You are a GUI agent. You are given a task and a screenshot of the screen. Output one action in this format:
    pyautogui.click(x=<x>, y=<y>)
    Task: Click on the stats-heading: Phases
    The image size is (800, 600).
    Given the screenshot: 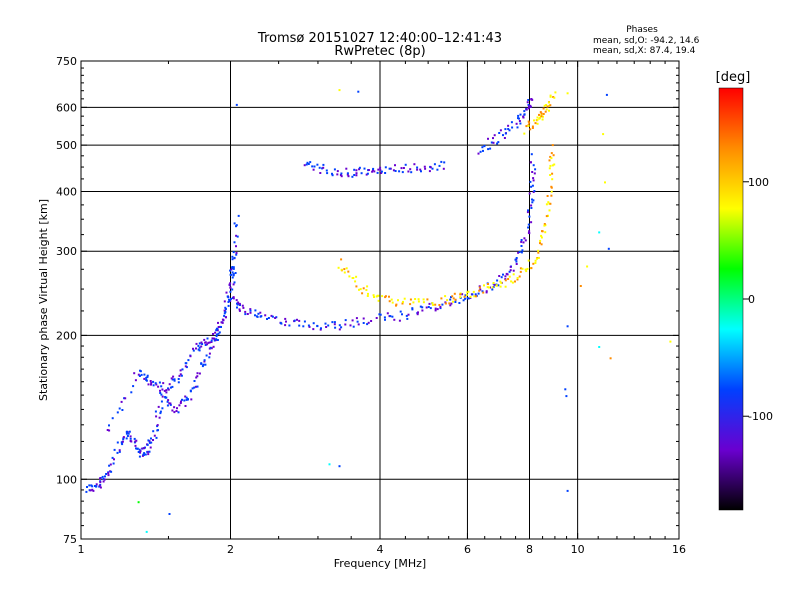 What is the action you would take?
    pyautogui.click(x=642, y=30)
    